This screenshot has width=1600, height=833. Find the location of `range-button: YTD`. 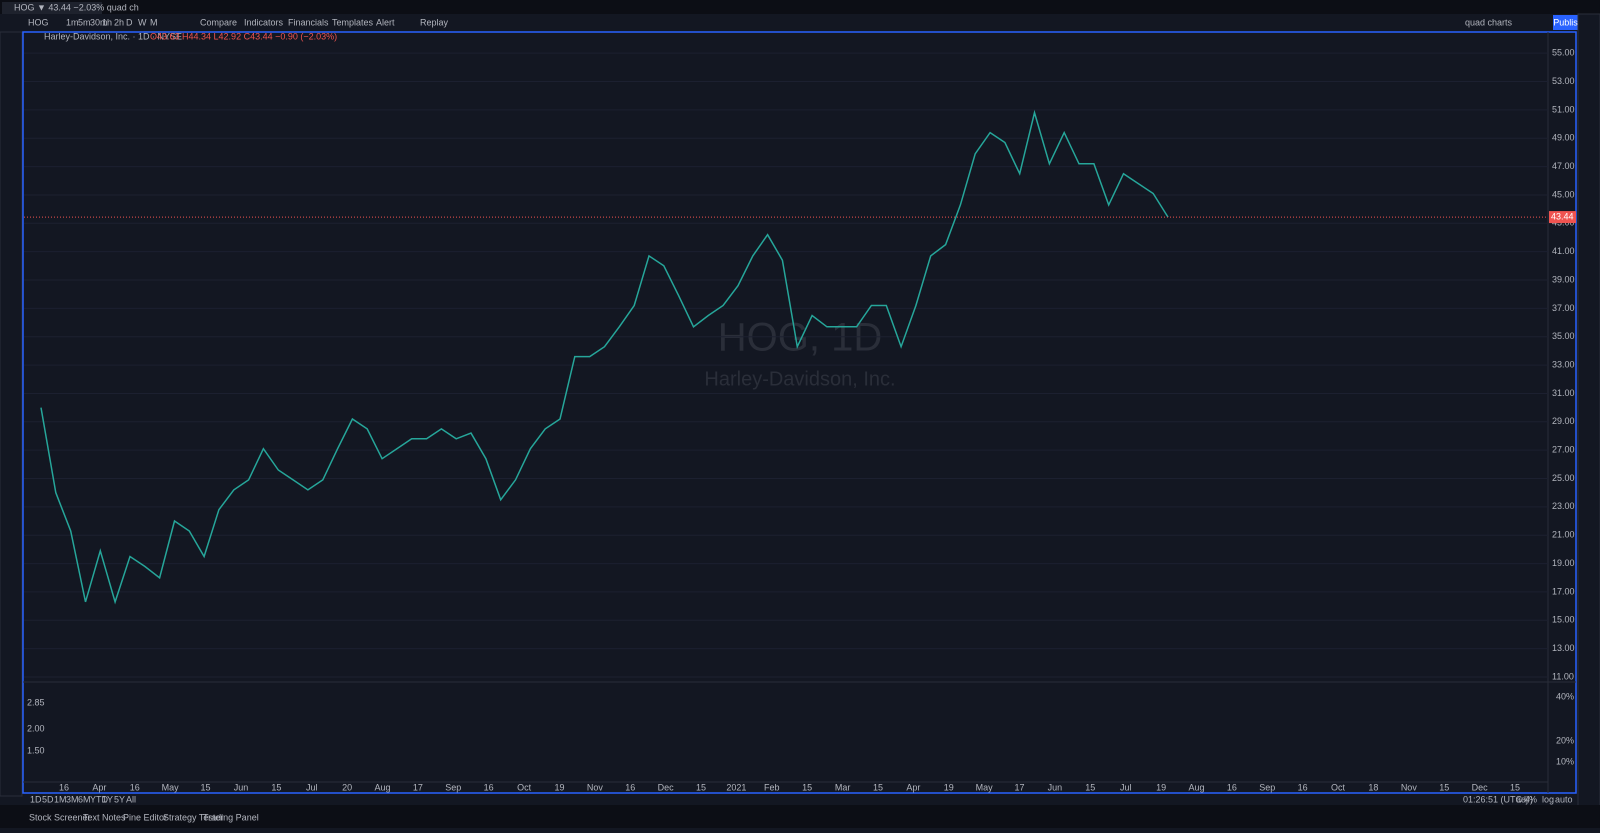

range-button: YTD is located at coordinates (99, 799).